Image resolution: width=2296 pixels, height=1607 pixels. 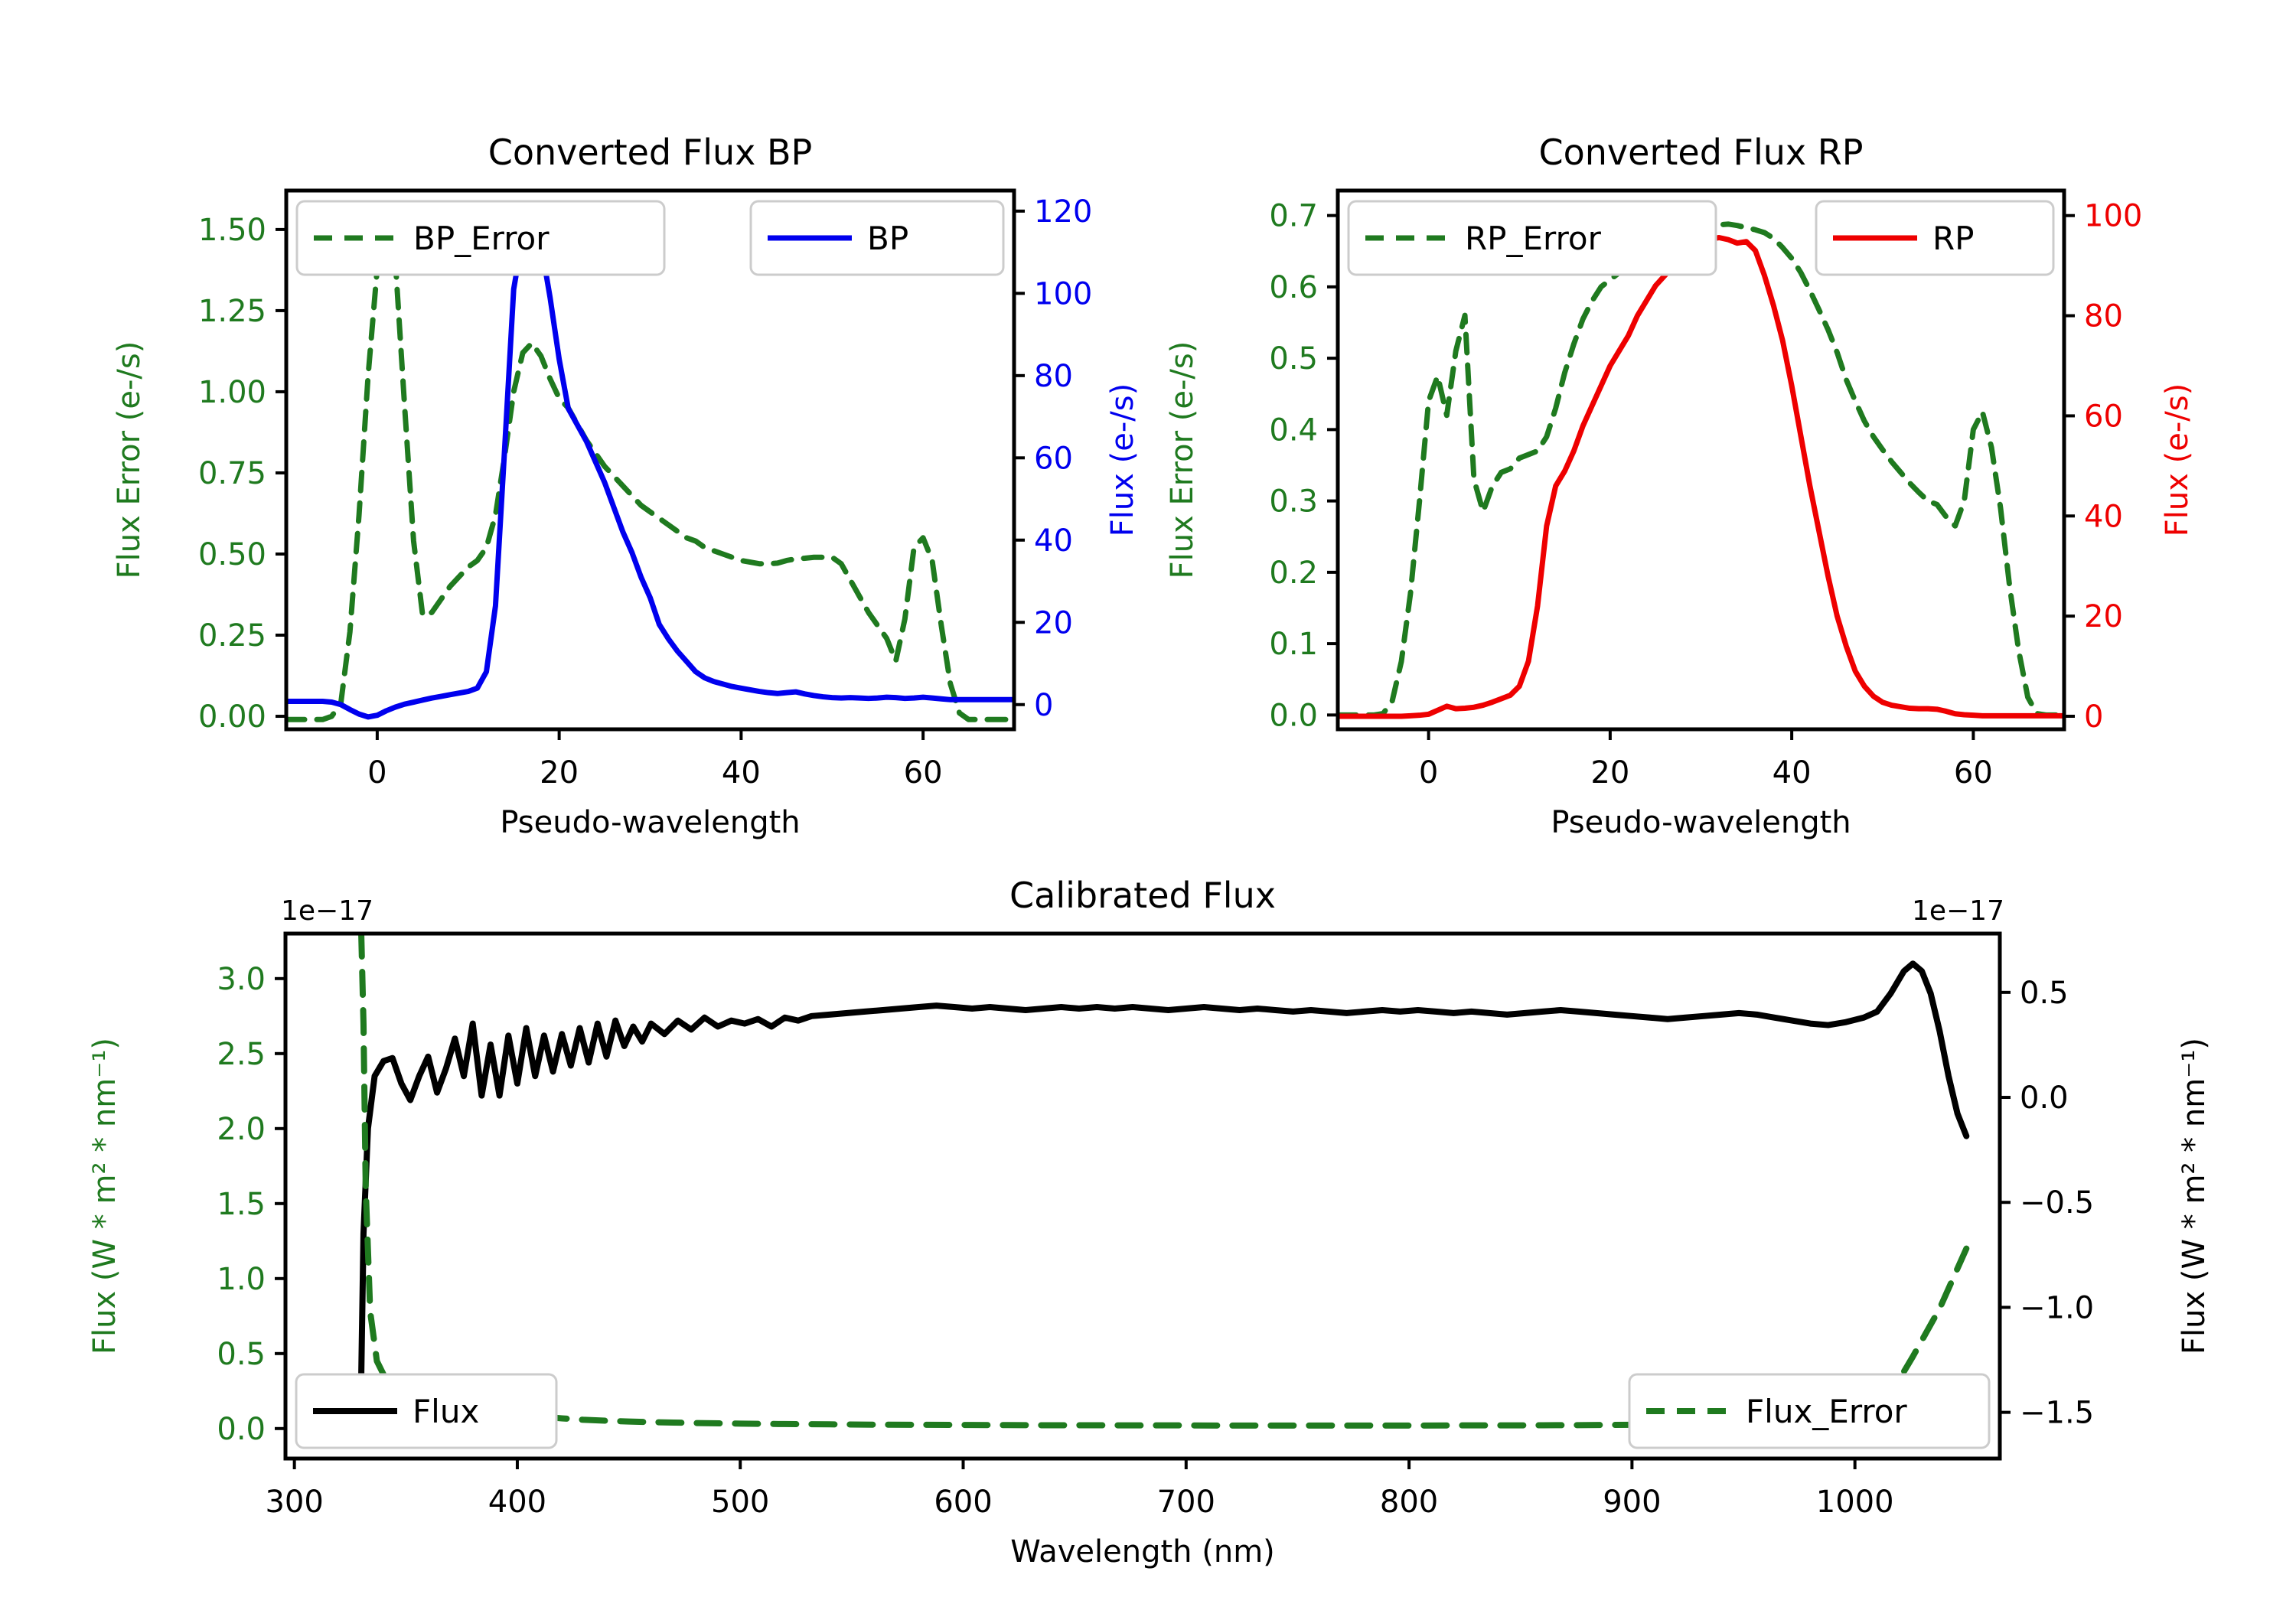 I want to click on calibrated-flux-yticklabel-left: 0.5, so click(x=241, y=1354).